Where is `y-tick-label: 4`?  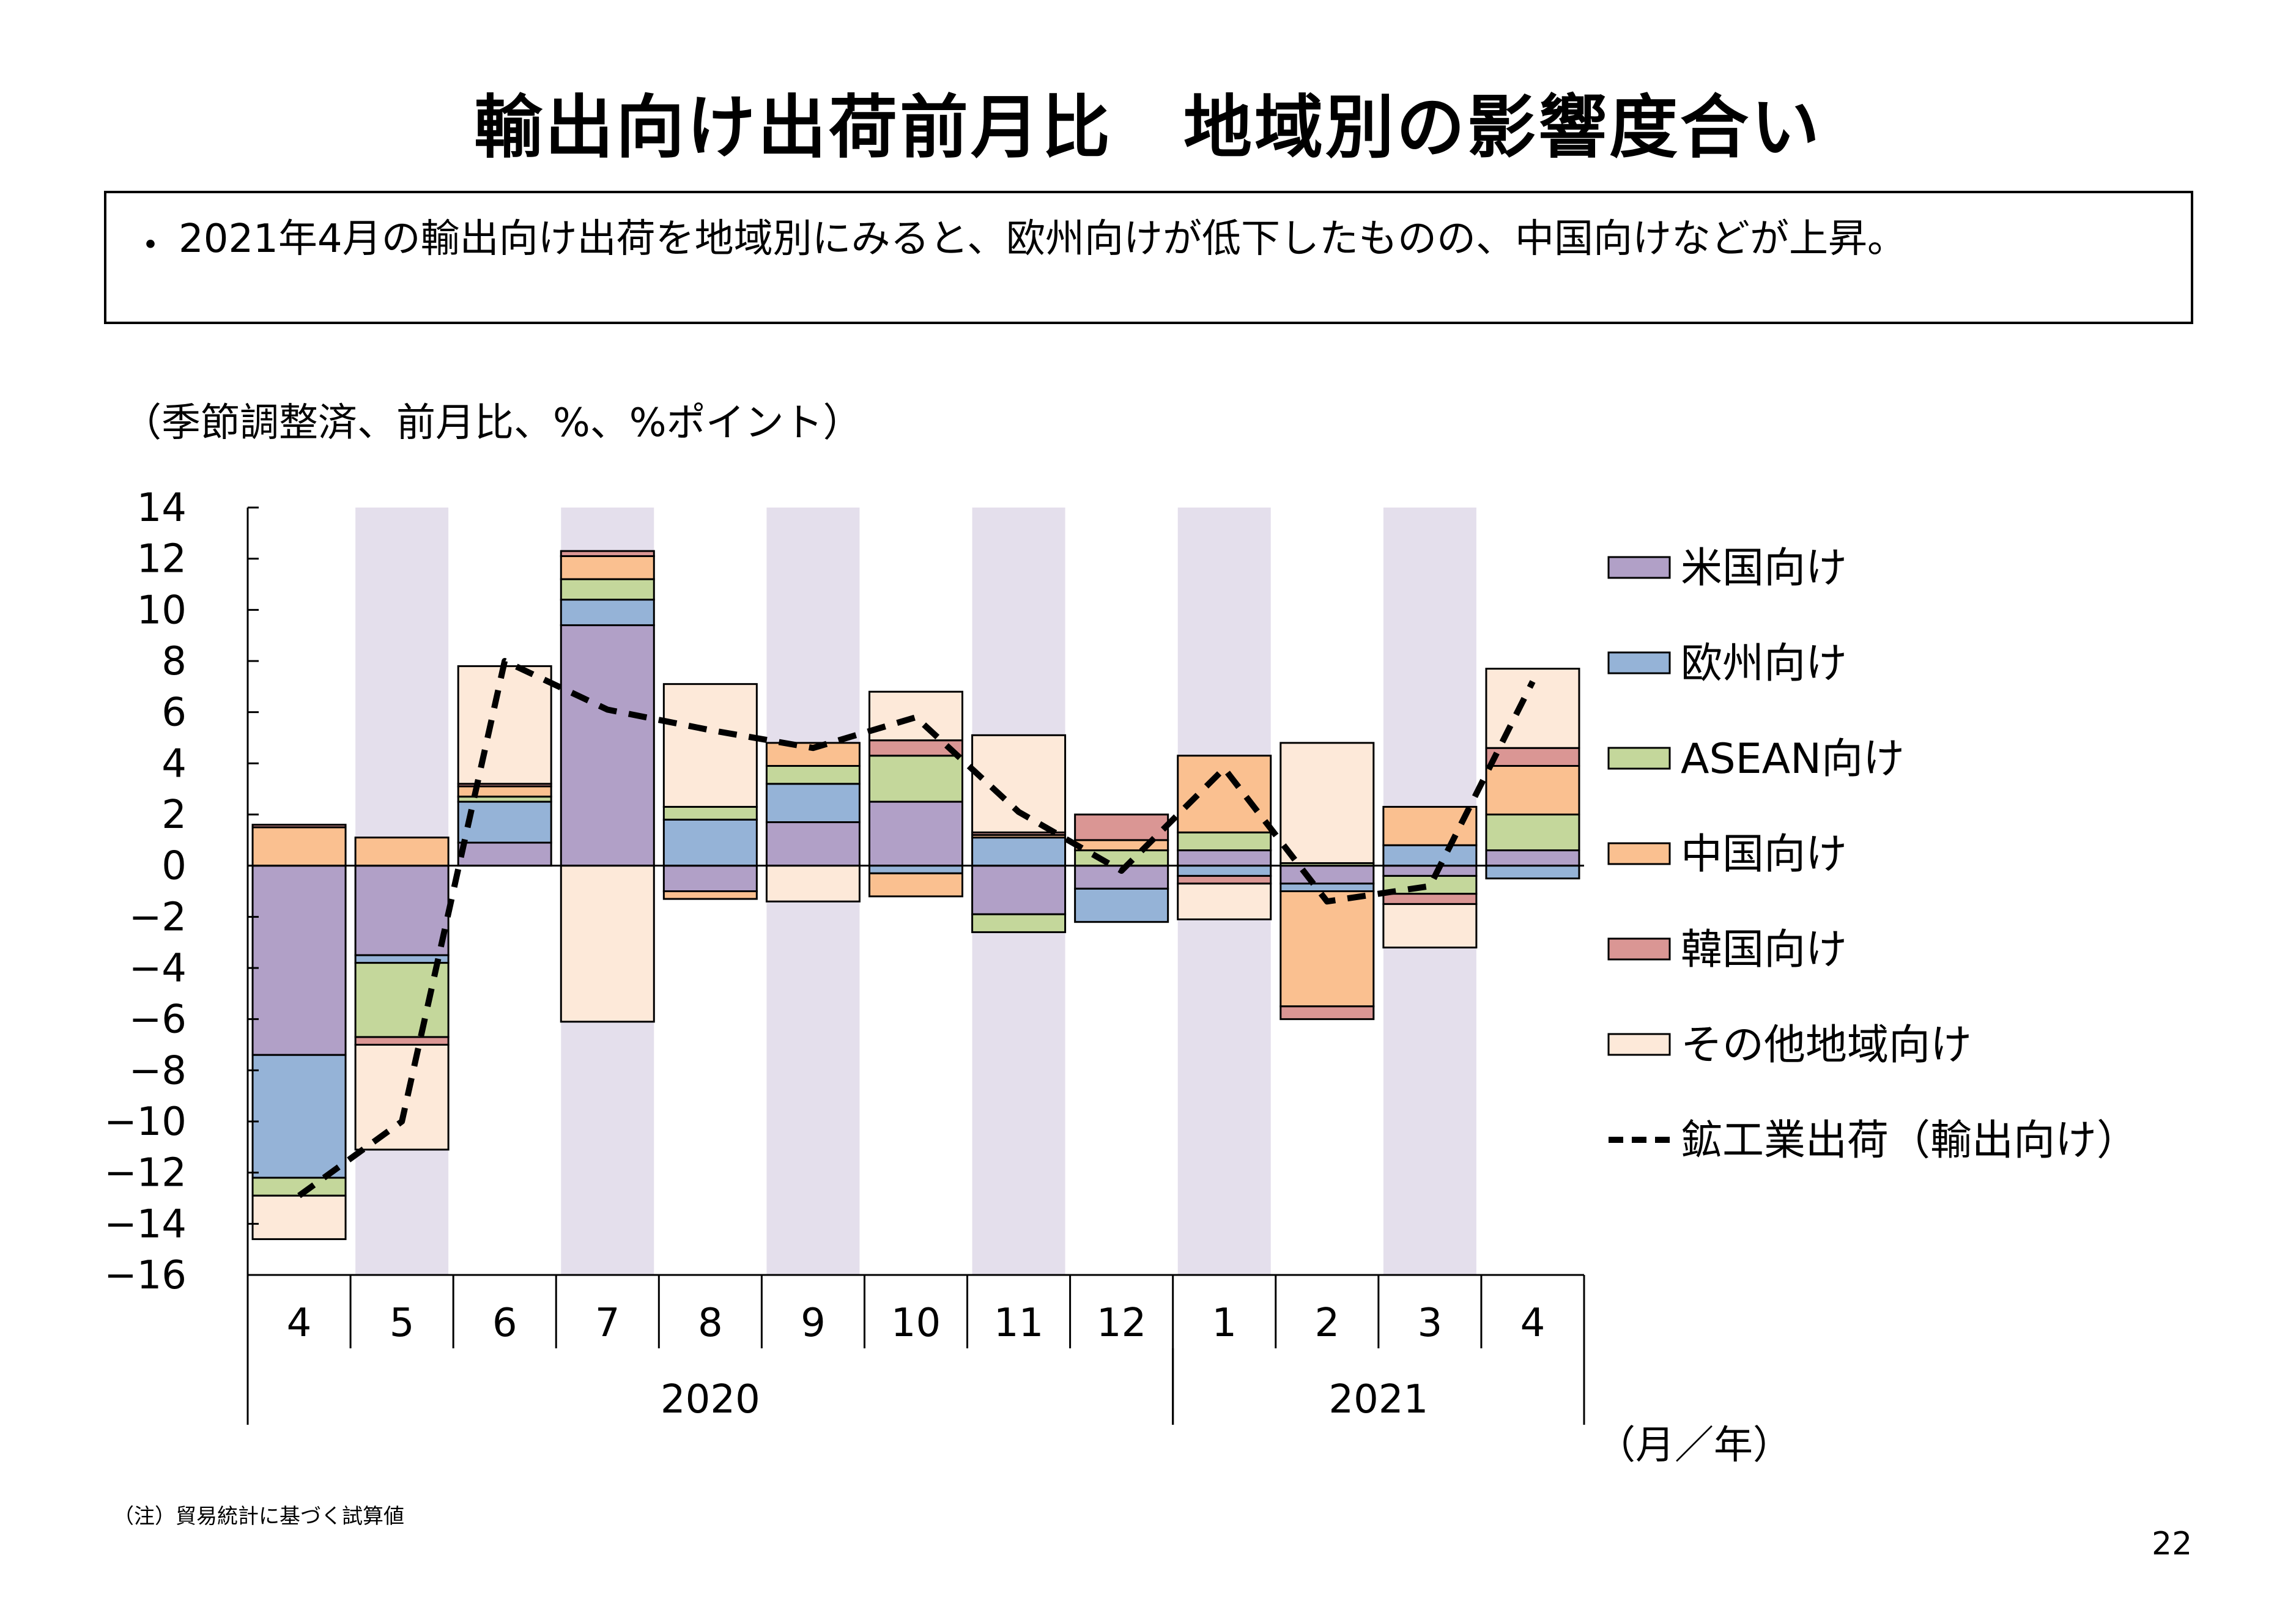
y-tick-label: 4 is located at coordinates (174, 764).